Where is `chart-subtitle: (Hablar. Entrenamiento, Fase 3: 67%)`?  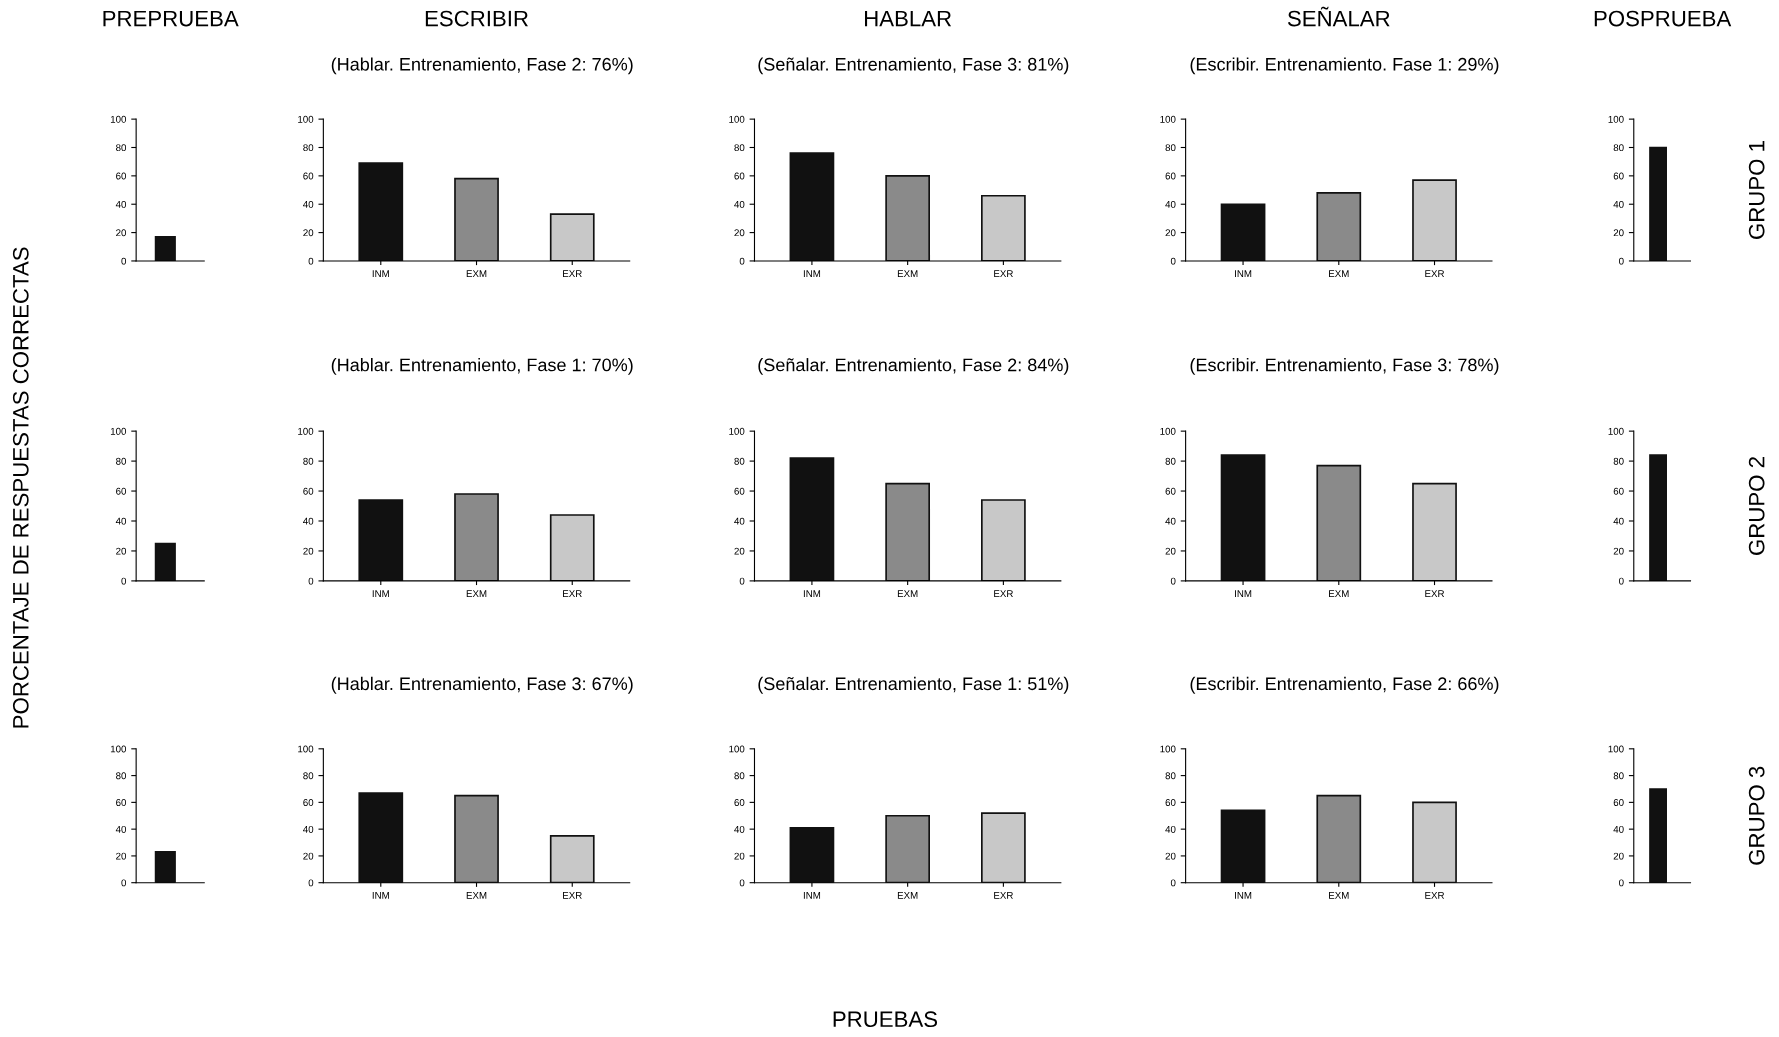 chart-subtitle: (Hablar. Entrenamiento, Fase 3: 67%) is located at coordinates (482, 685).